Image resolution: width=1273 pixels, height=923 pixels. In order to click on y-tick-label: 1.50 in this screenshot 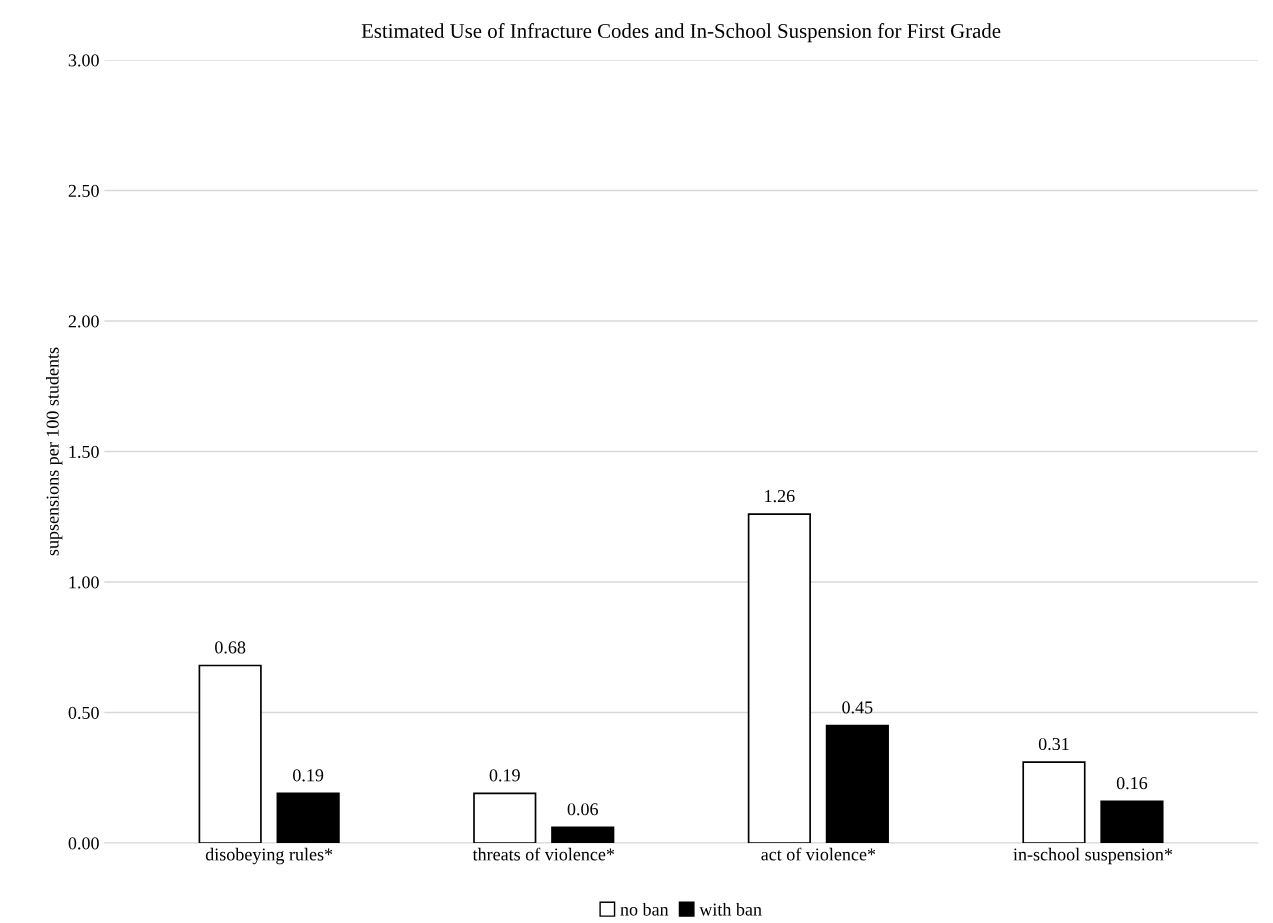, I will do `click(84, 452)`.